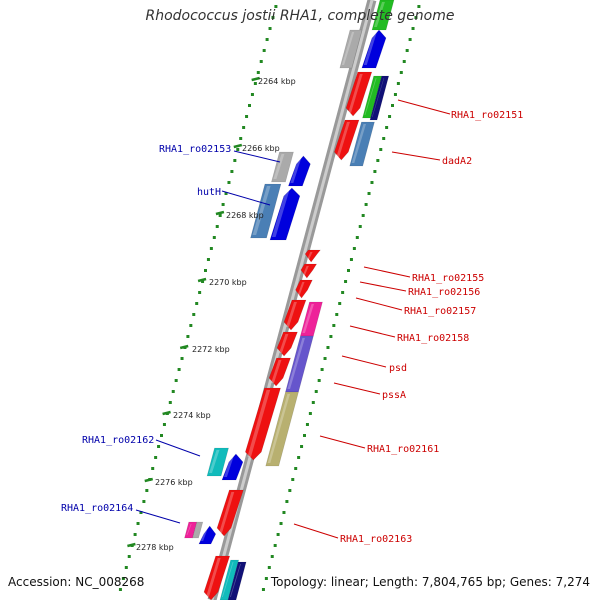  What do you see at coordinates (217, 462) in the screenshot?
I see `gene-RHA1_ro02162` at bounding box center [217, 462].